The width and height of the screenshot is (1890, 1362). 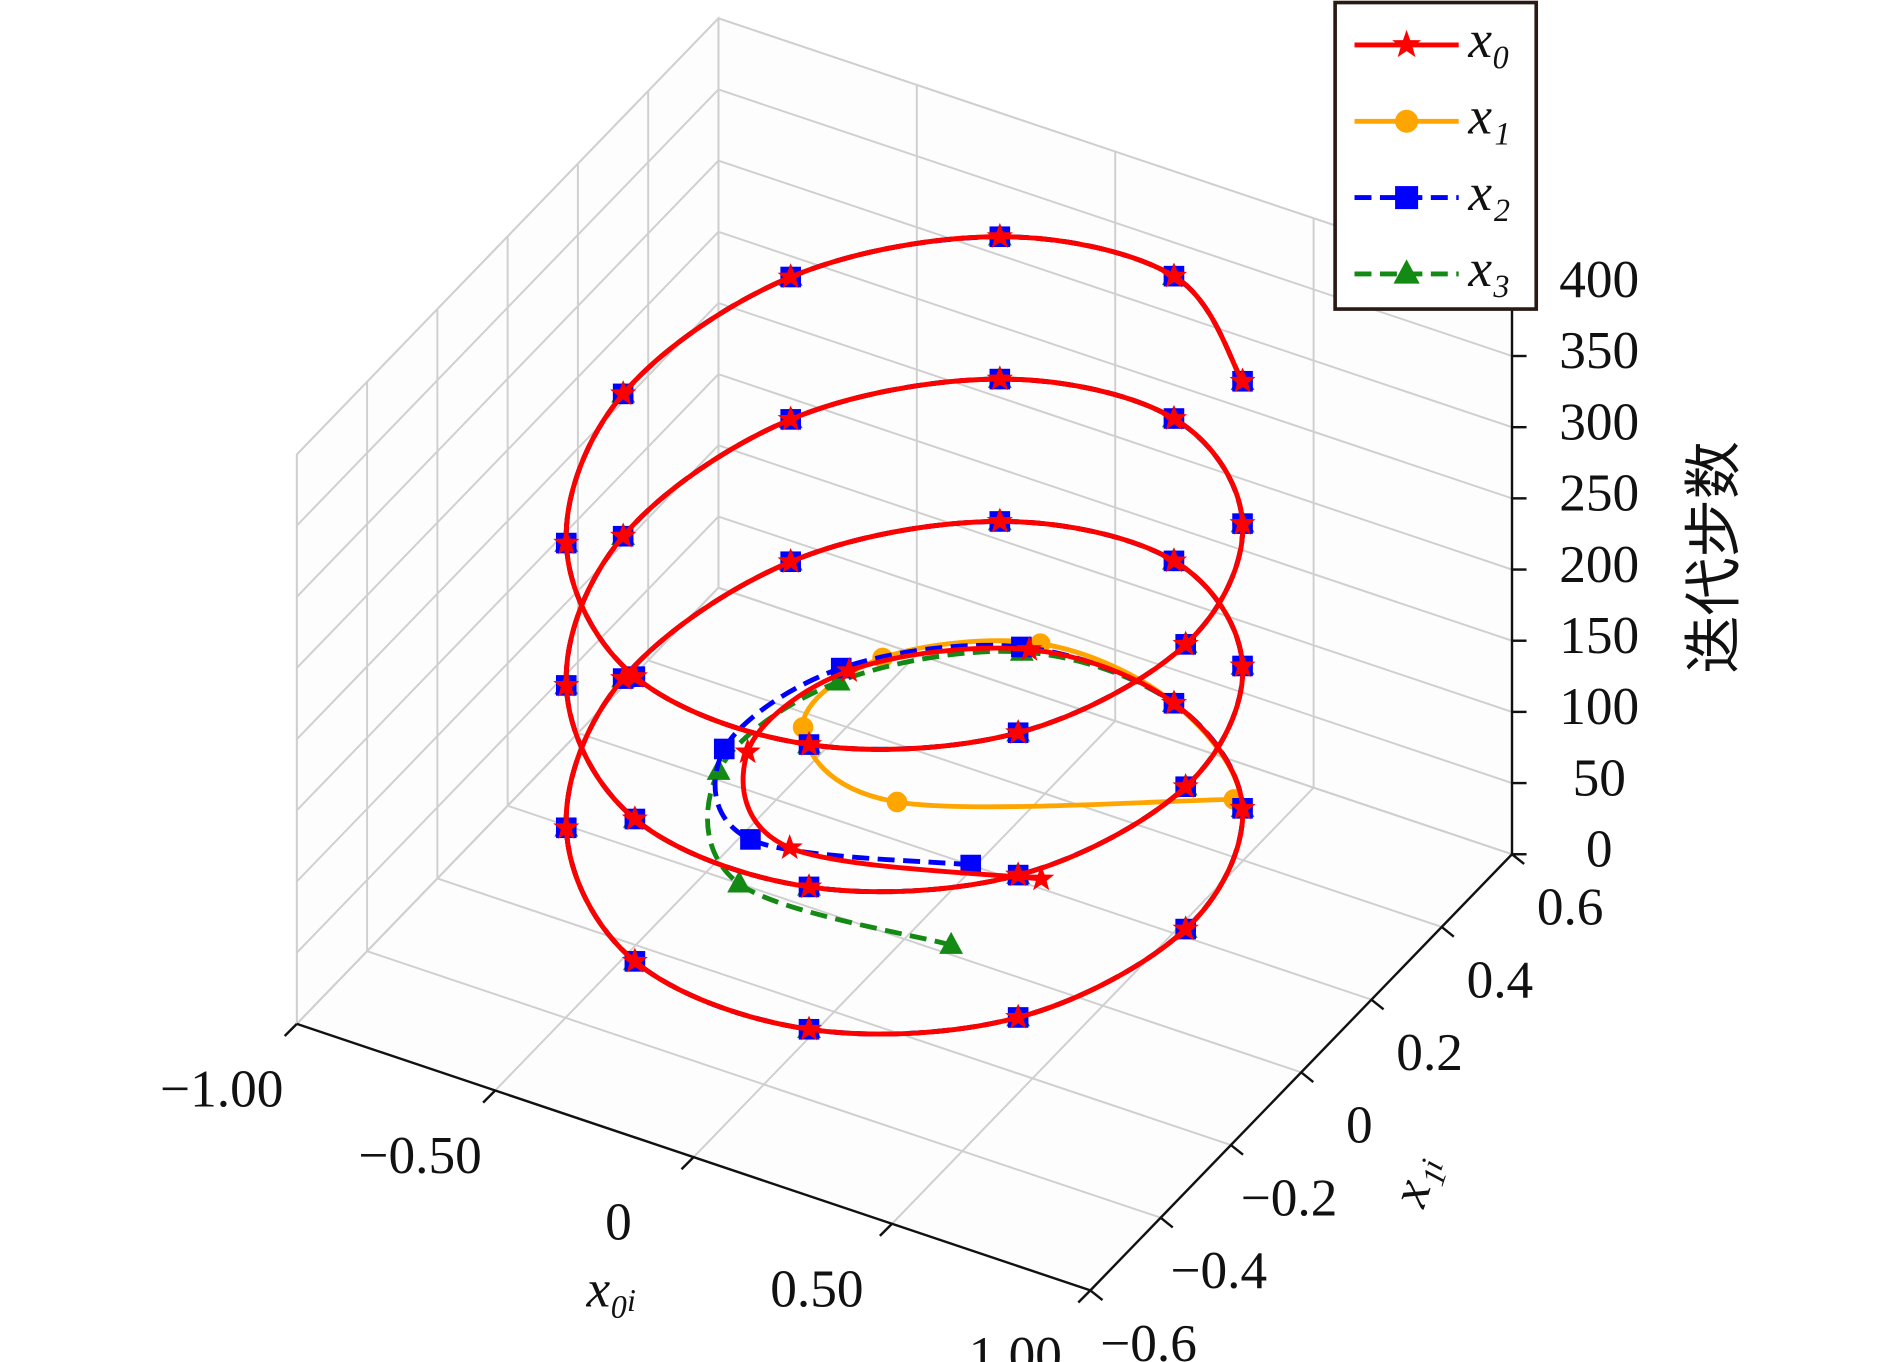 What do you see at coordinates (1488, 192) in the screenshot?
I see `legend-label: x₂` at bounding box center [1488, 192].